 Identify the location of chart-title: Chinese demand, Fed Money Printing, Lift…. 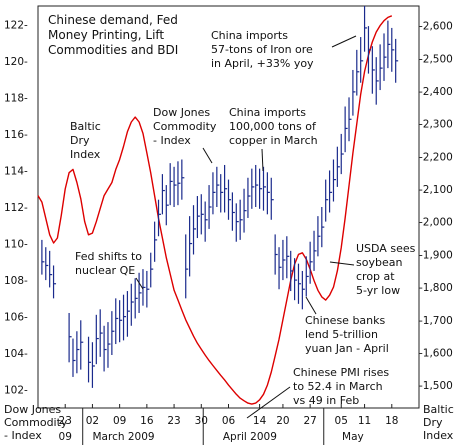
(113, 35).